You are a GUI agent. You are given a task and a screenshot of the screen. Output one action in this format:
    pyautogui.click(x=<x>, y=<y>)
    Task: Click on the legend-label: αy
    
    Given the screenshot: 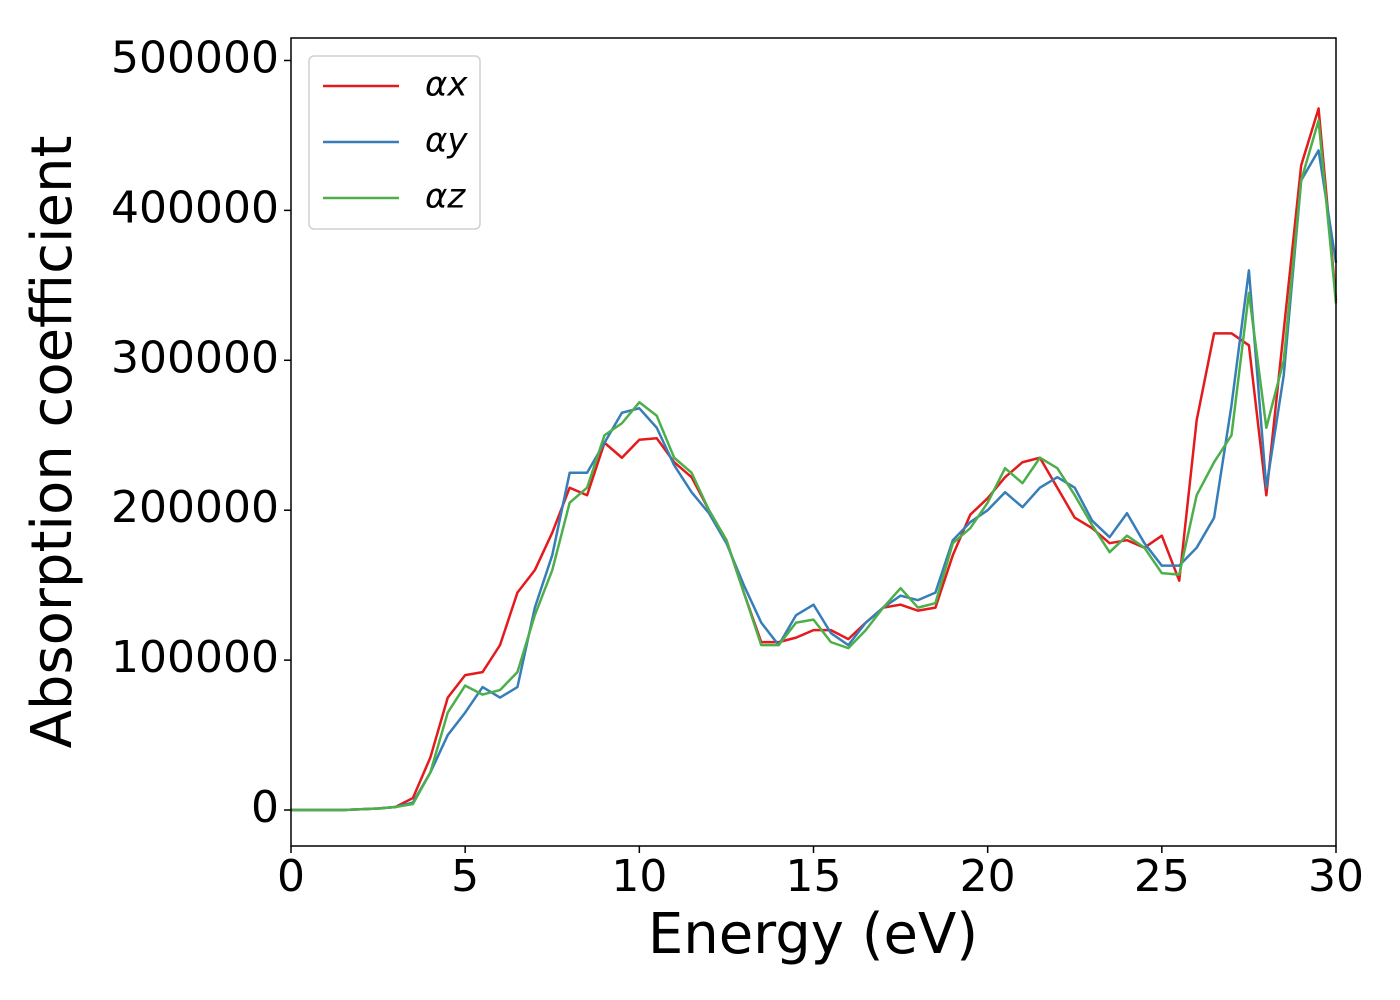 What is the action you would take?
    pyautogui.click(x=446, y=141)
    